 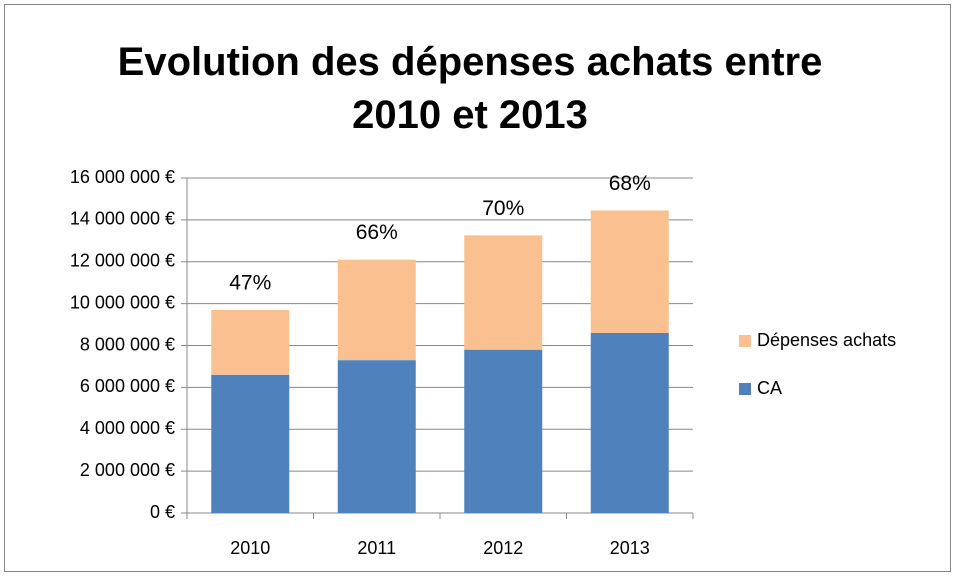 What do you see at coordinates (630, 548) in the screenshot?
I see `x-tick-label: 2013` at bounding box center [630, 548].